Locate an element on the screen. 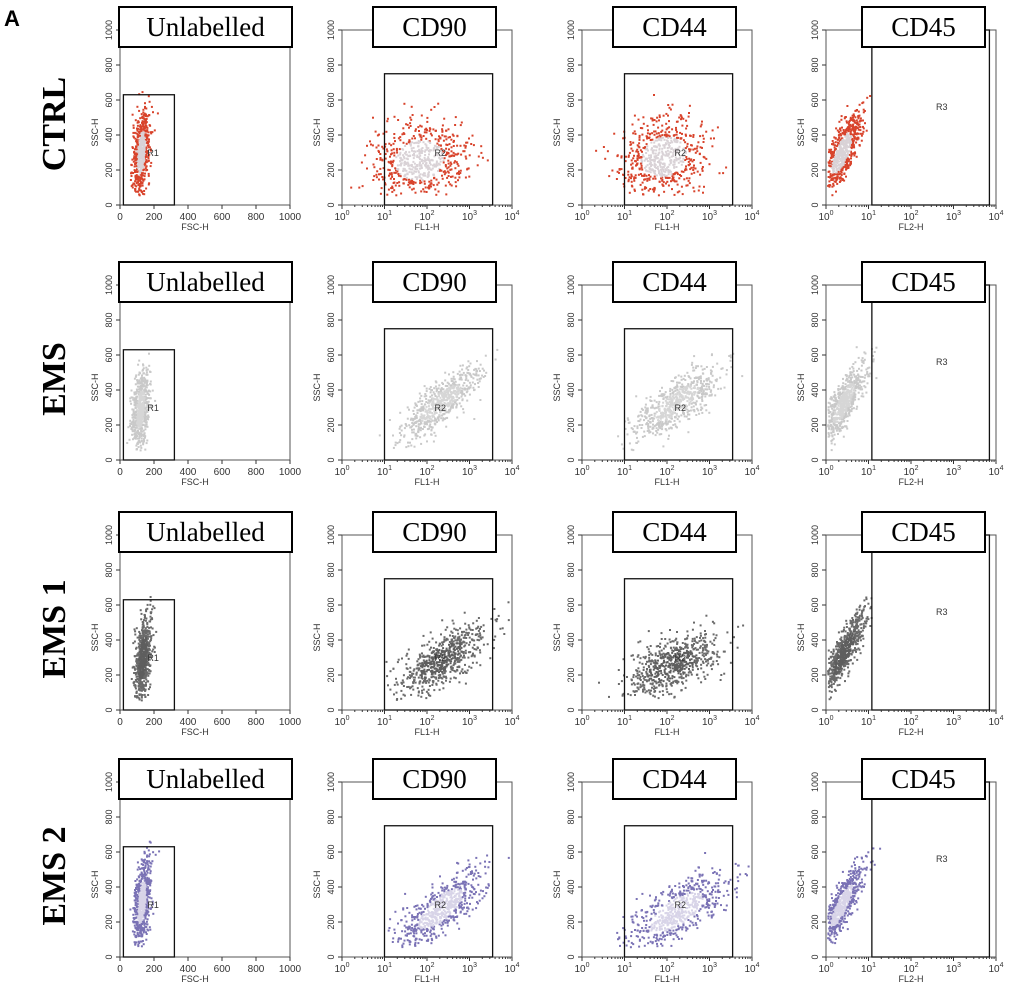  y-tick-label: 400 is located at coordinates (331, 134).